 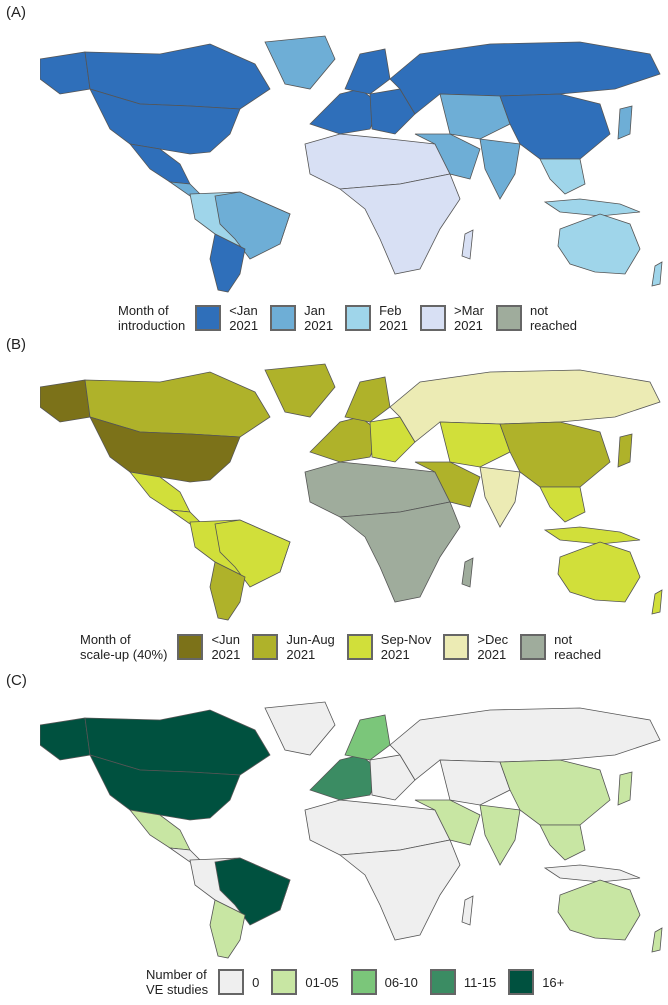 I want to click on legend-item: Jun-Aug 2021, so click(x=293, y=647).